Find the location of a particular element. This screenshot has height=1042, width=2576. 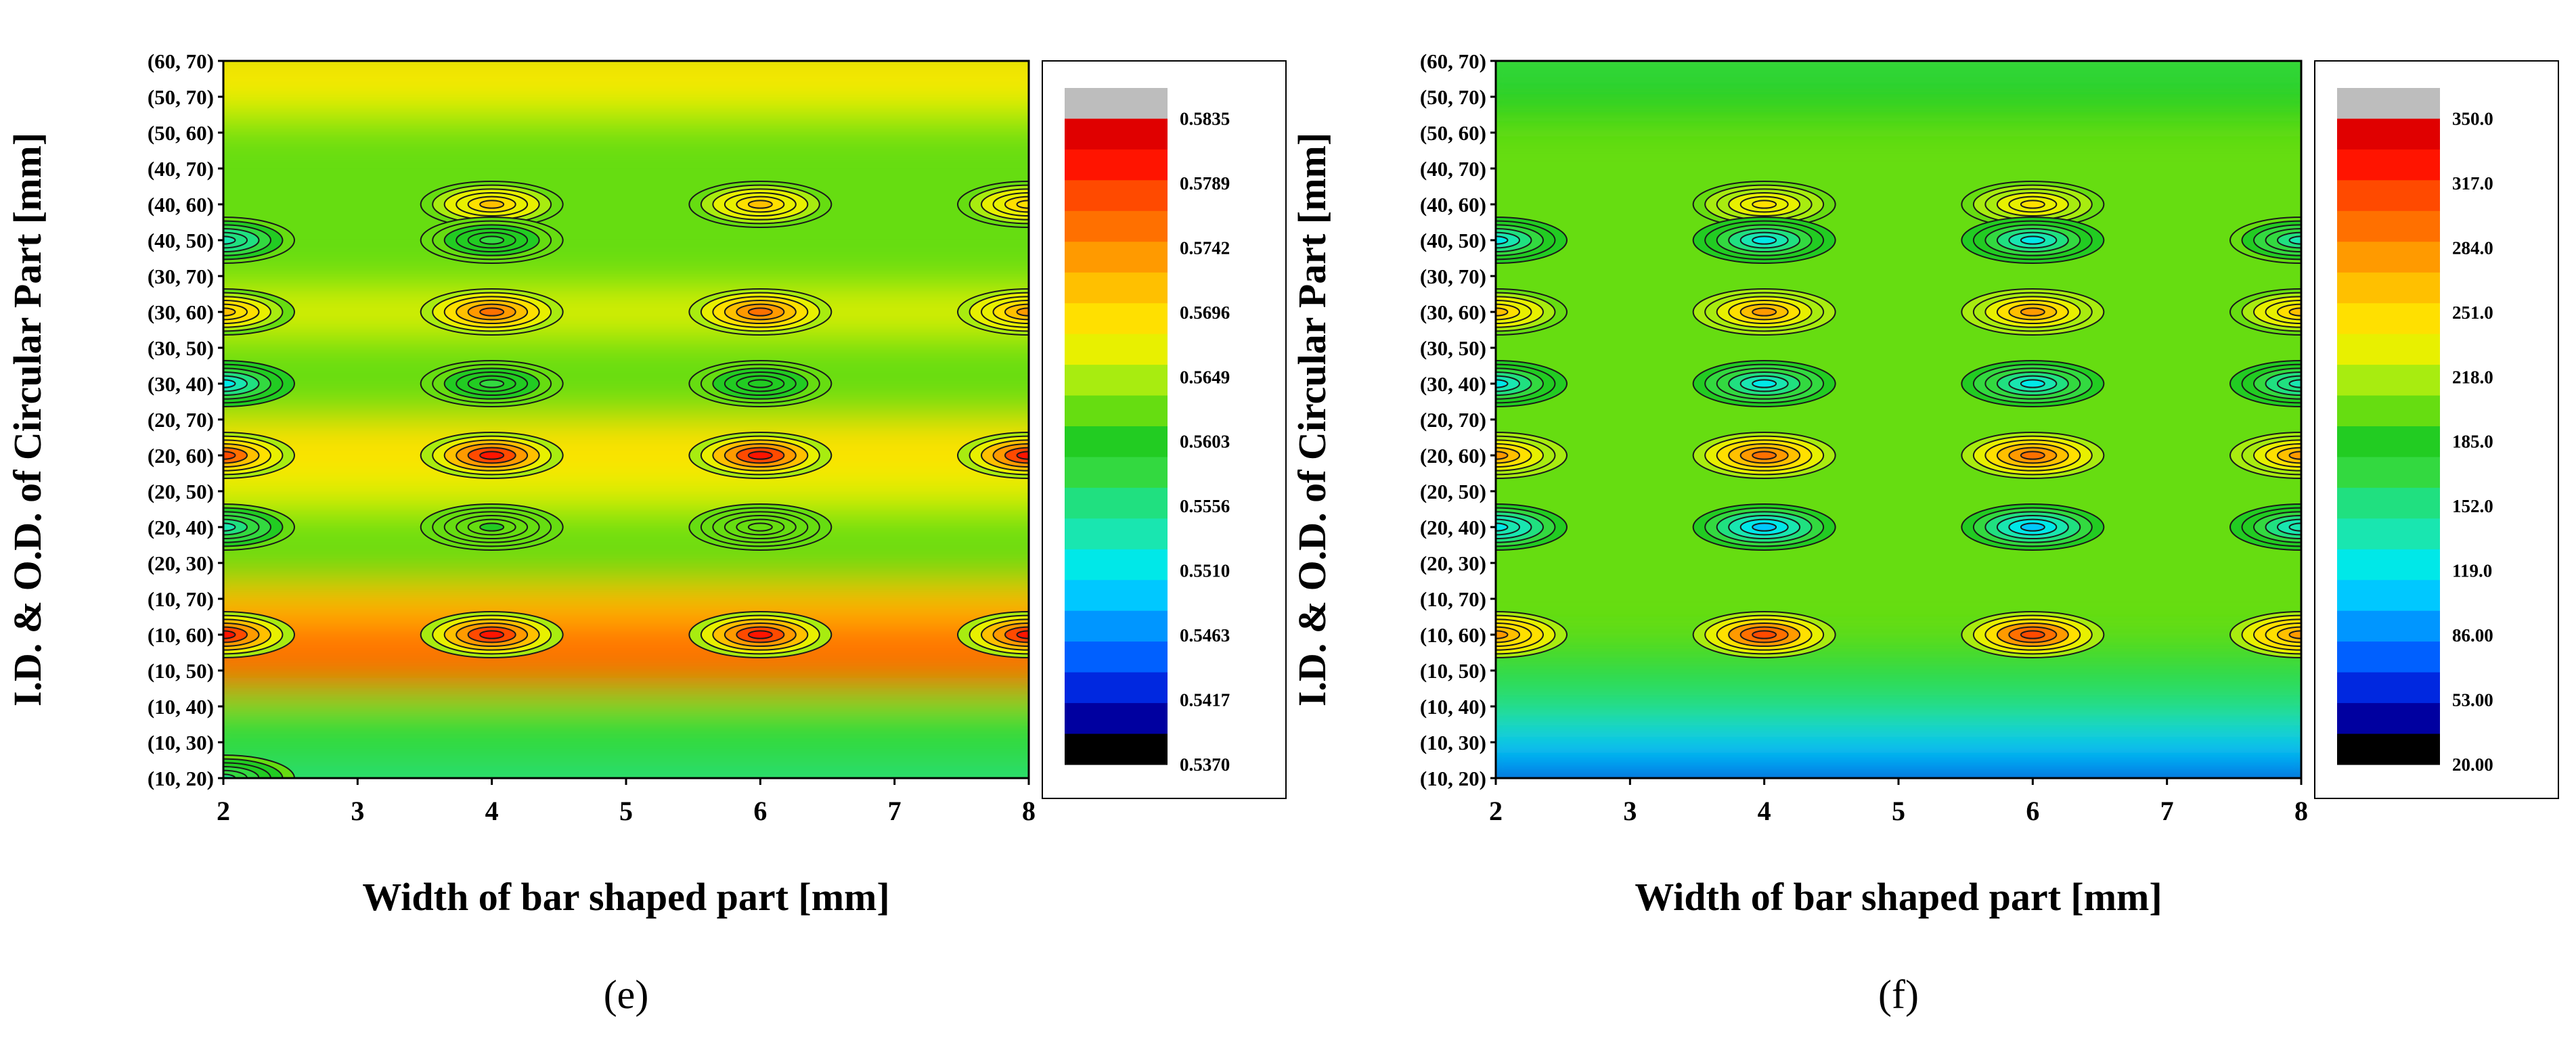

colorbar-tick-label: 218.0 is located at coordinates (2472, 377).